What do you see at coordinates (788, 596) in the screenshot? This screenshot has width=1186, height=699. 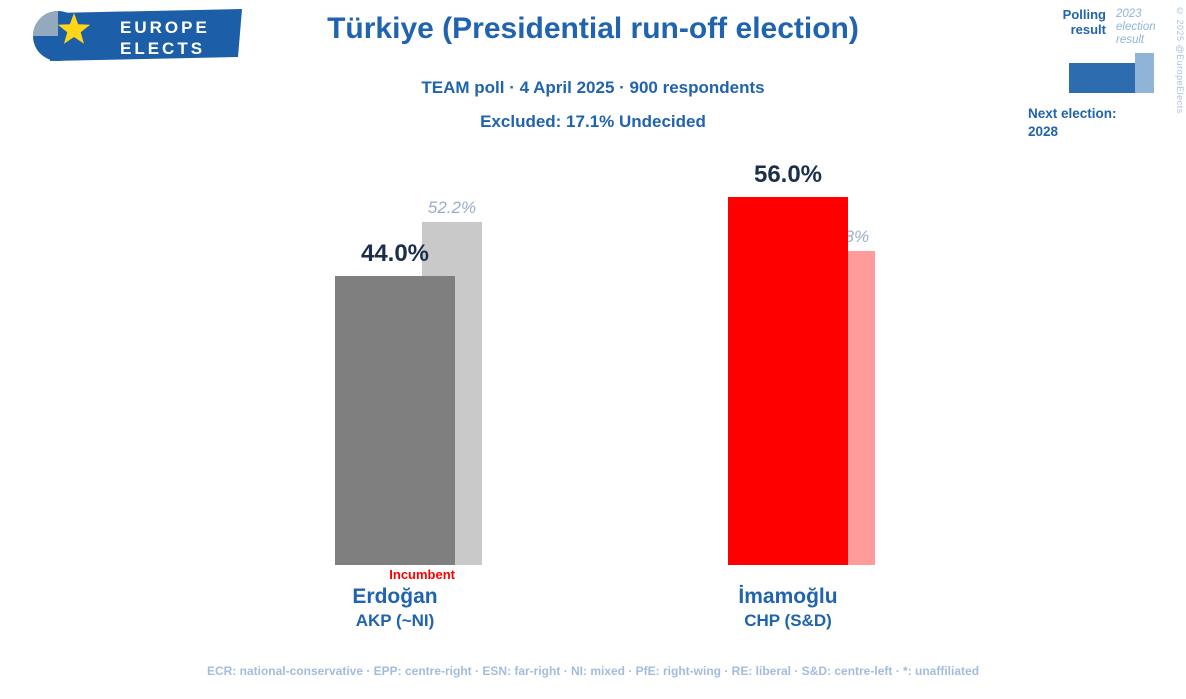 I see `candidate-name: İmamoğlu` at bounding box center [788, 596].